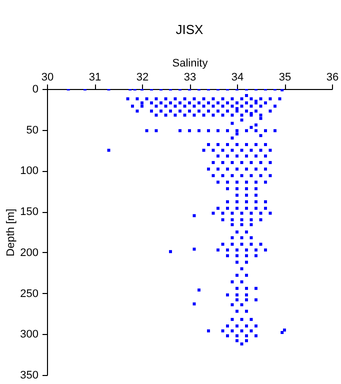 The width and height of the screenshot is (341, 384). Describe the element at coordinates (190, 29) in the screenshot. I see `chart-title: JISX` at that location.